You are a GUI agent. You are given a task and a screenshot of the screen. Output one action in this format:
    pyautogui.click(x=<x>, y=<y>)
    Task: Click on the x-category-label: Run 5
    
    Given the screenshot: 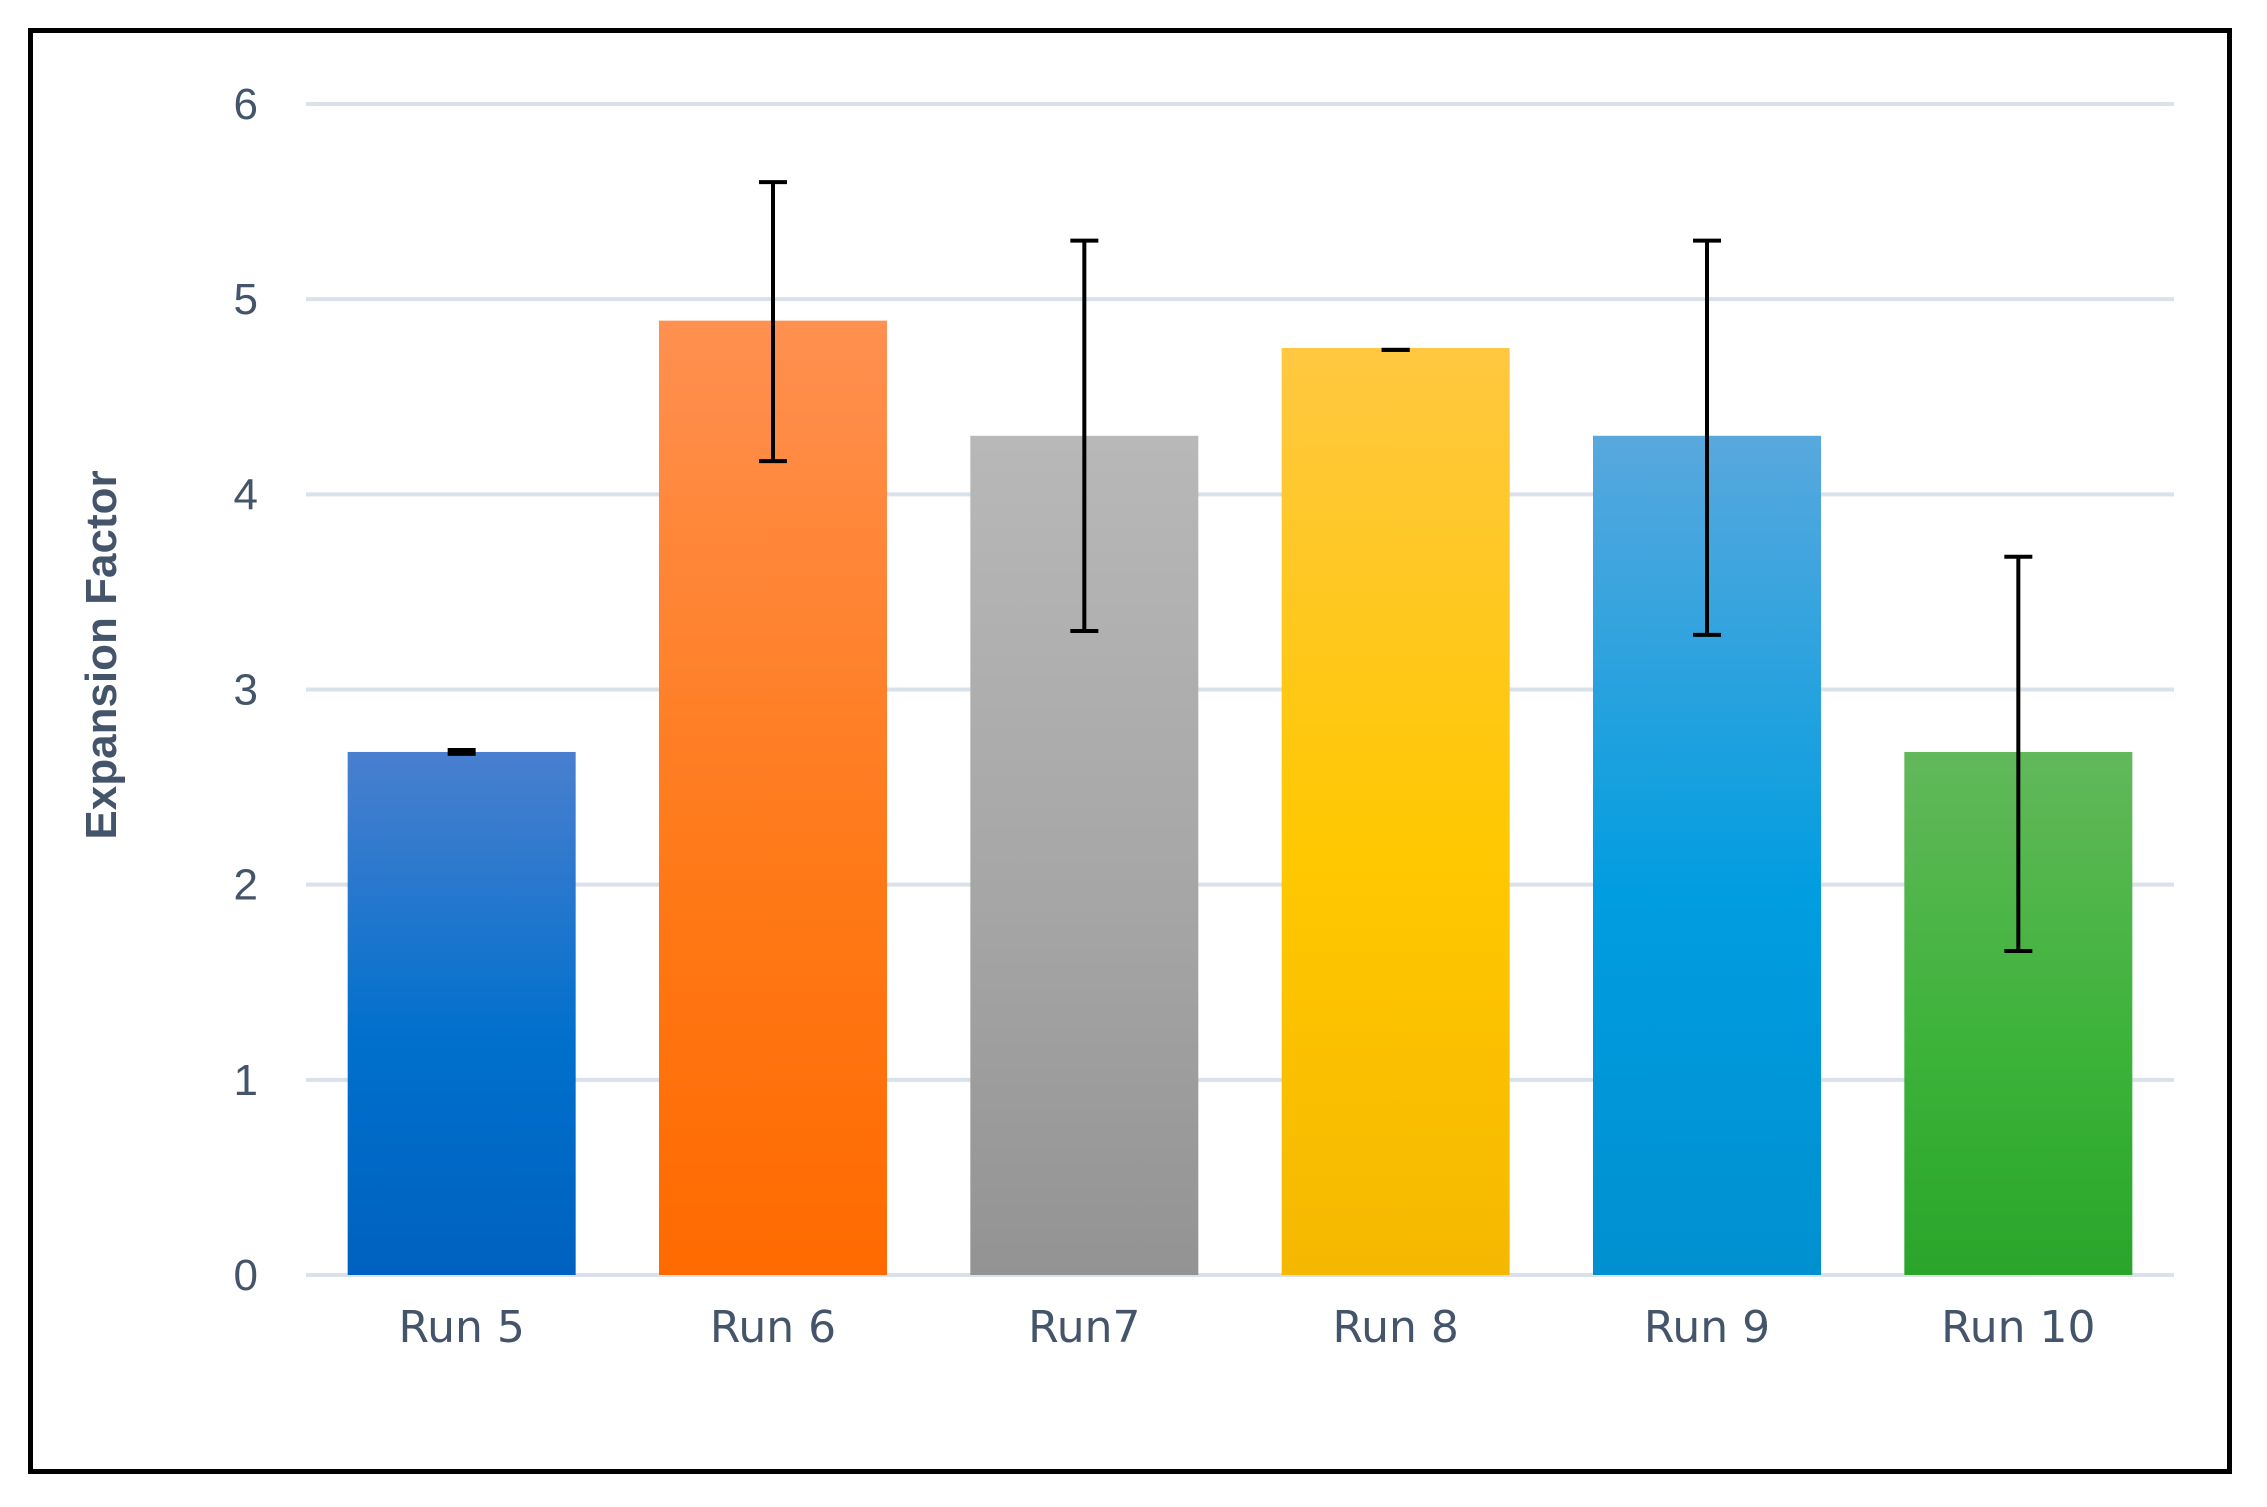 What is the action you would take?
    pyautogui.click(x=461, y=1327)
    